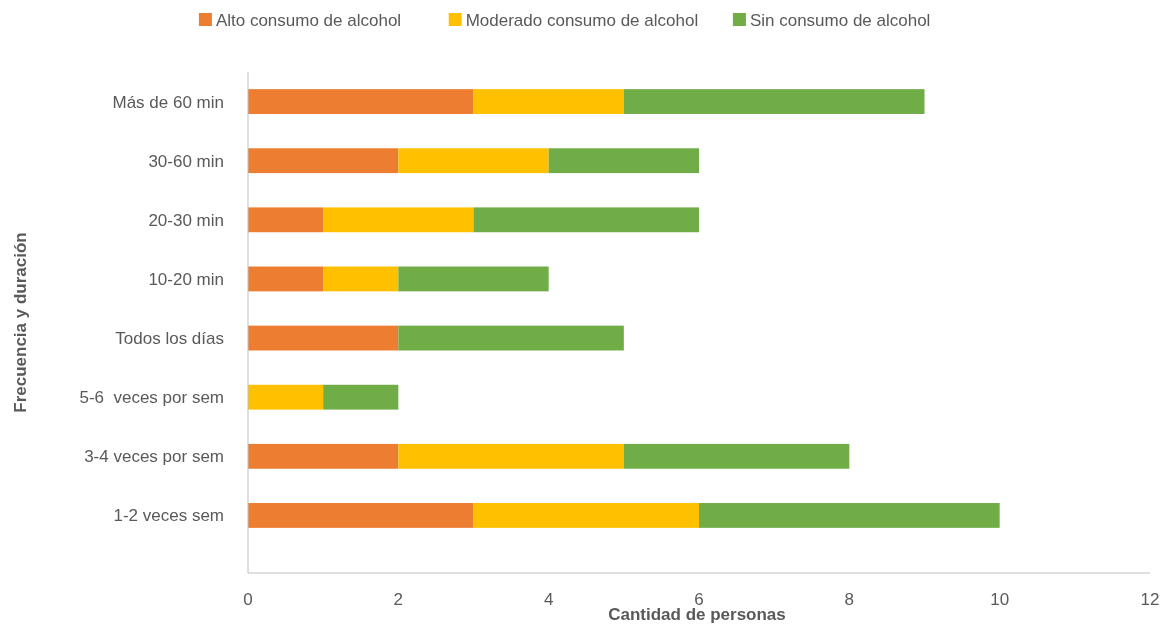  Describe the element at coordinates (151, 398) in the screenshot. I see `y-tick-label: 5-6 veces por sem` at that location.